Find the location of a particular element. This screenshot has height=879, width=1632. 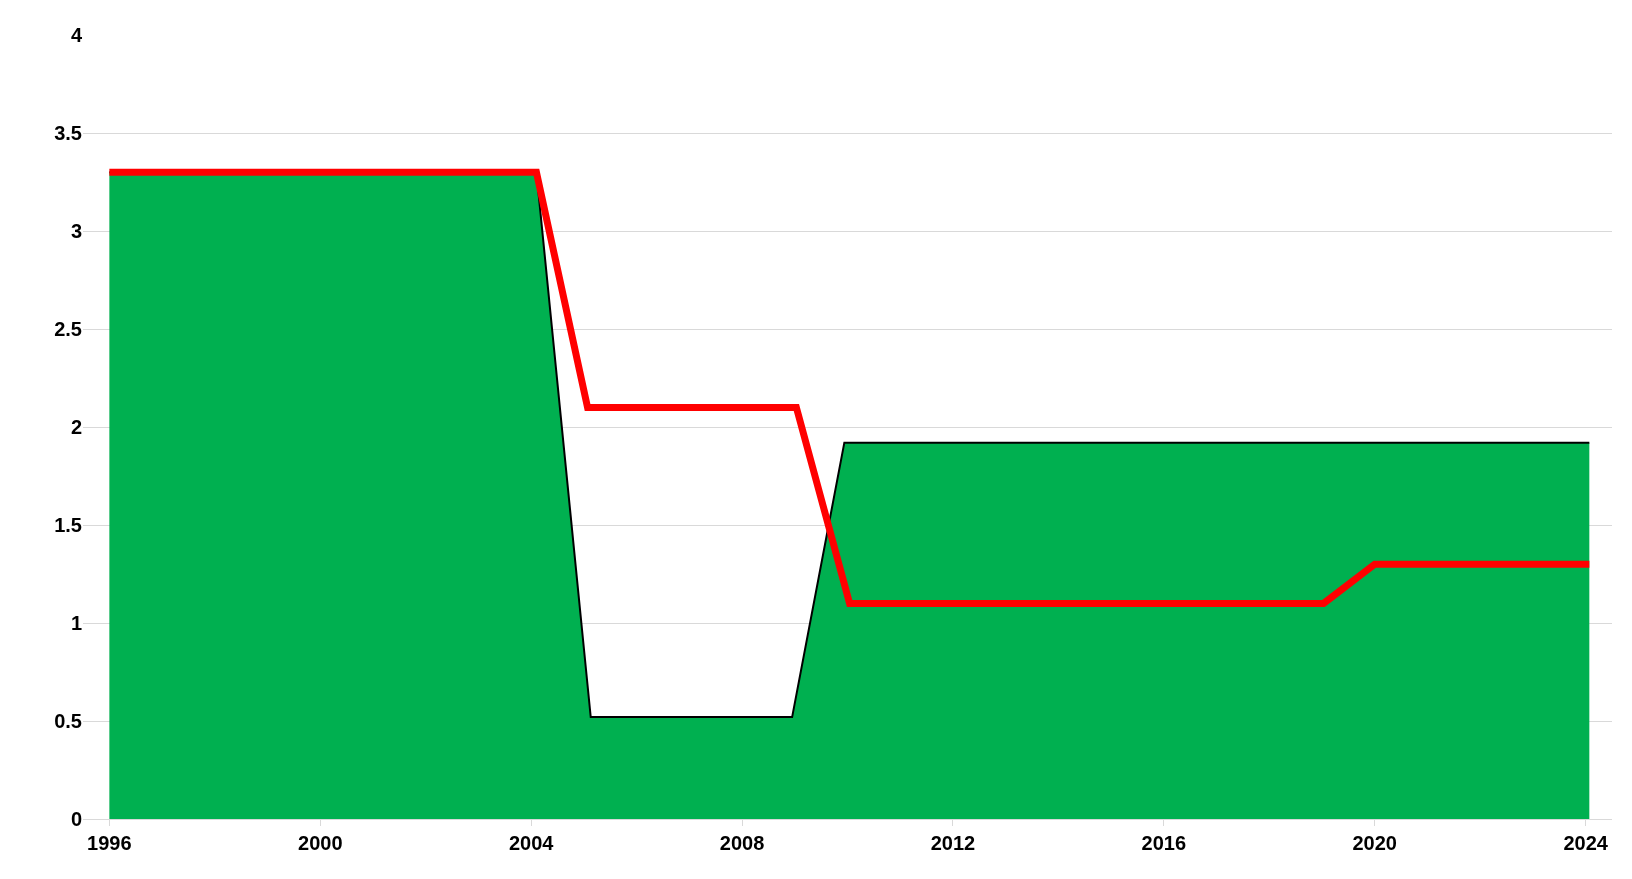

x-tick-label: 2000 is located at coordinates (320, 843).